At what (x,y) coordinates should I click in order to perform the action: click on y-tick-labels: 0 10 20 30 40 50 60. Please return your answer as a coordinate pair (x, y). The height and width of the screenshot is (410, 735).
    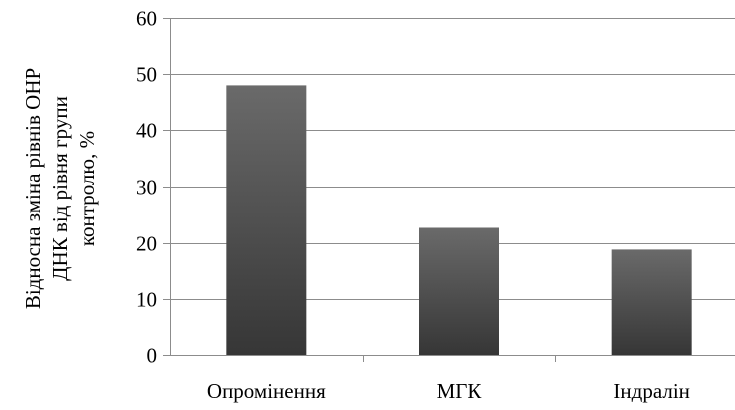
    Looking at the image, I should click on (146, 187).